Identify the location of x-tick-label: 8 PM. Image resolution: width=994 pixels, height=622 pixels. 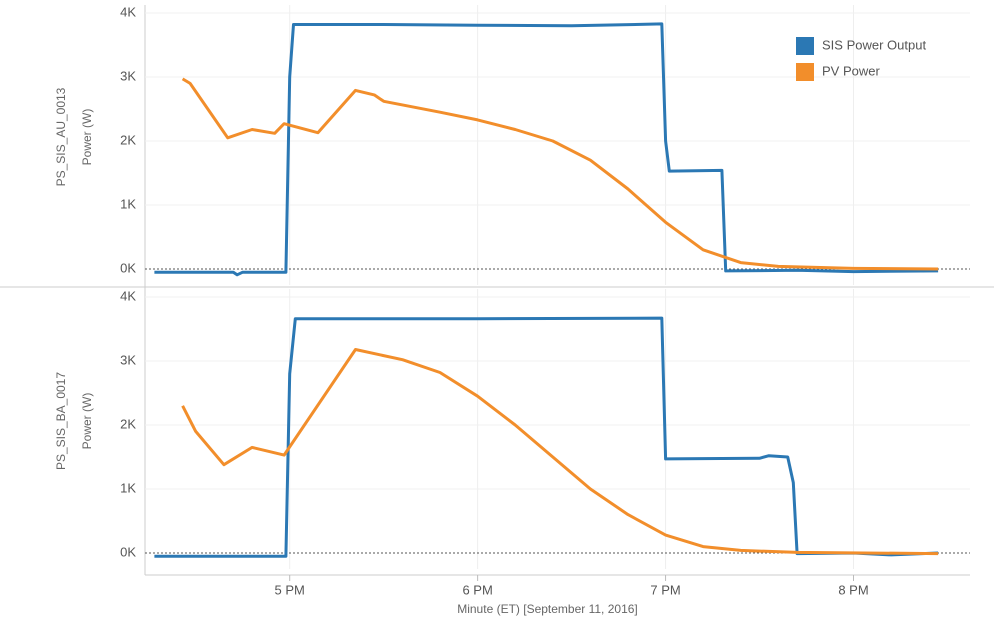
(853, 589).